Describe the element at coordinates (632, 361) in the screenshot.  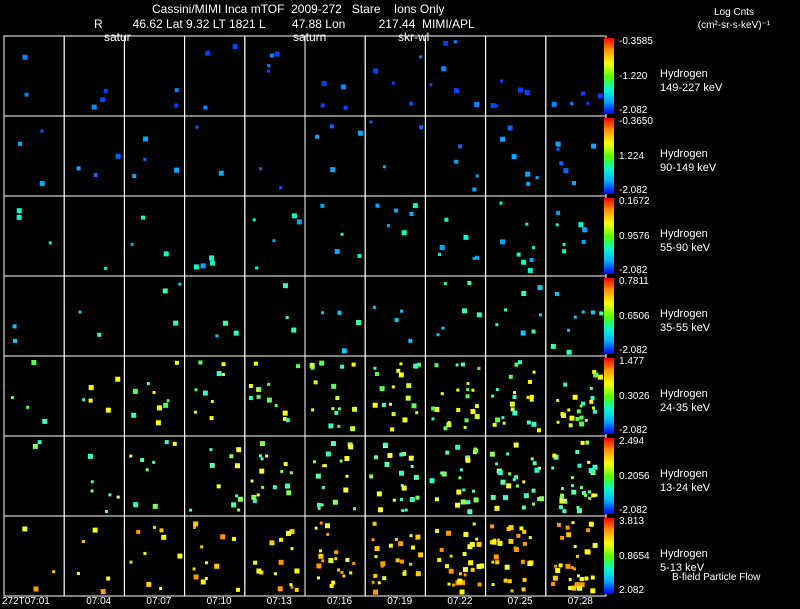
I see `colorbar-max: 1.477` at that location.